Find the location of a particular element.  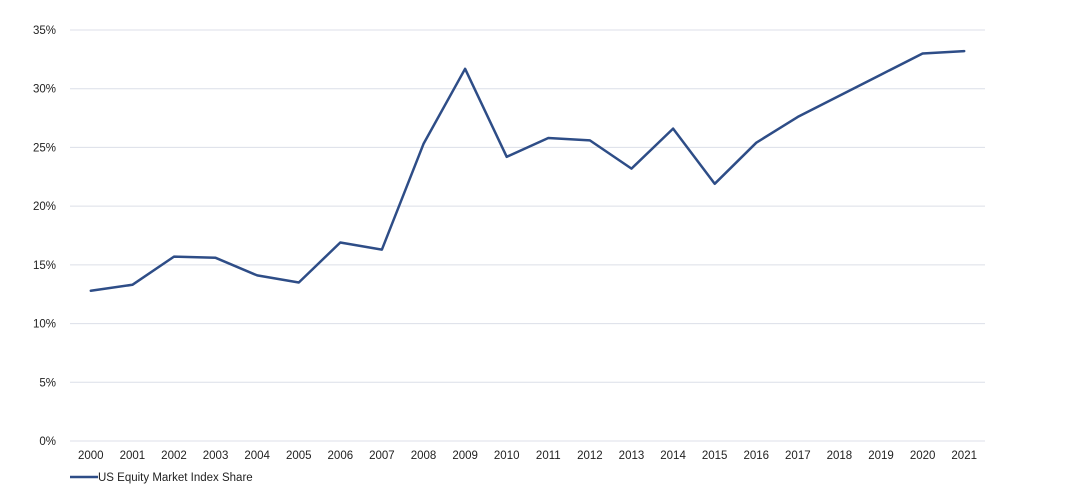

x-tick-label: 2018 is located at coordinates (840, 456).